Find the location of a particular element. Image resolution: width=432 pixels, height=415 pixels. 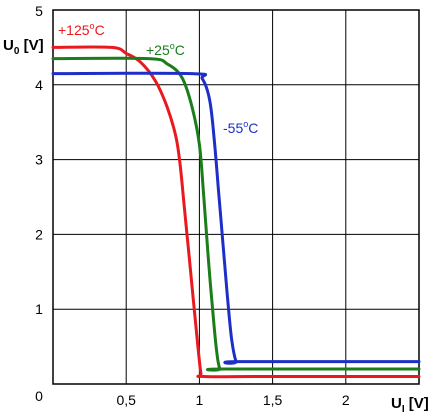

y-tick-label: 3 is located at coordinates (39, 160).